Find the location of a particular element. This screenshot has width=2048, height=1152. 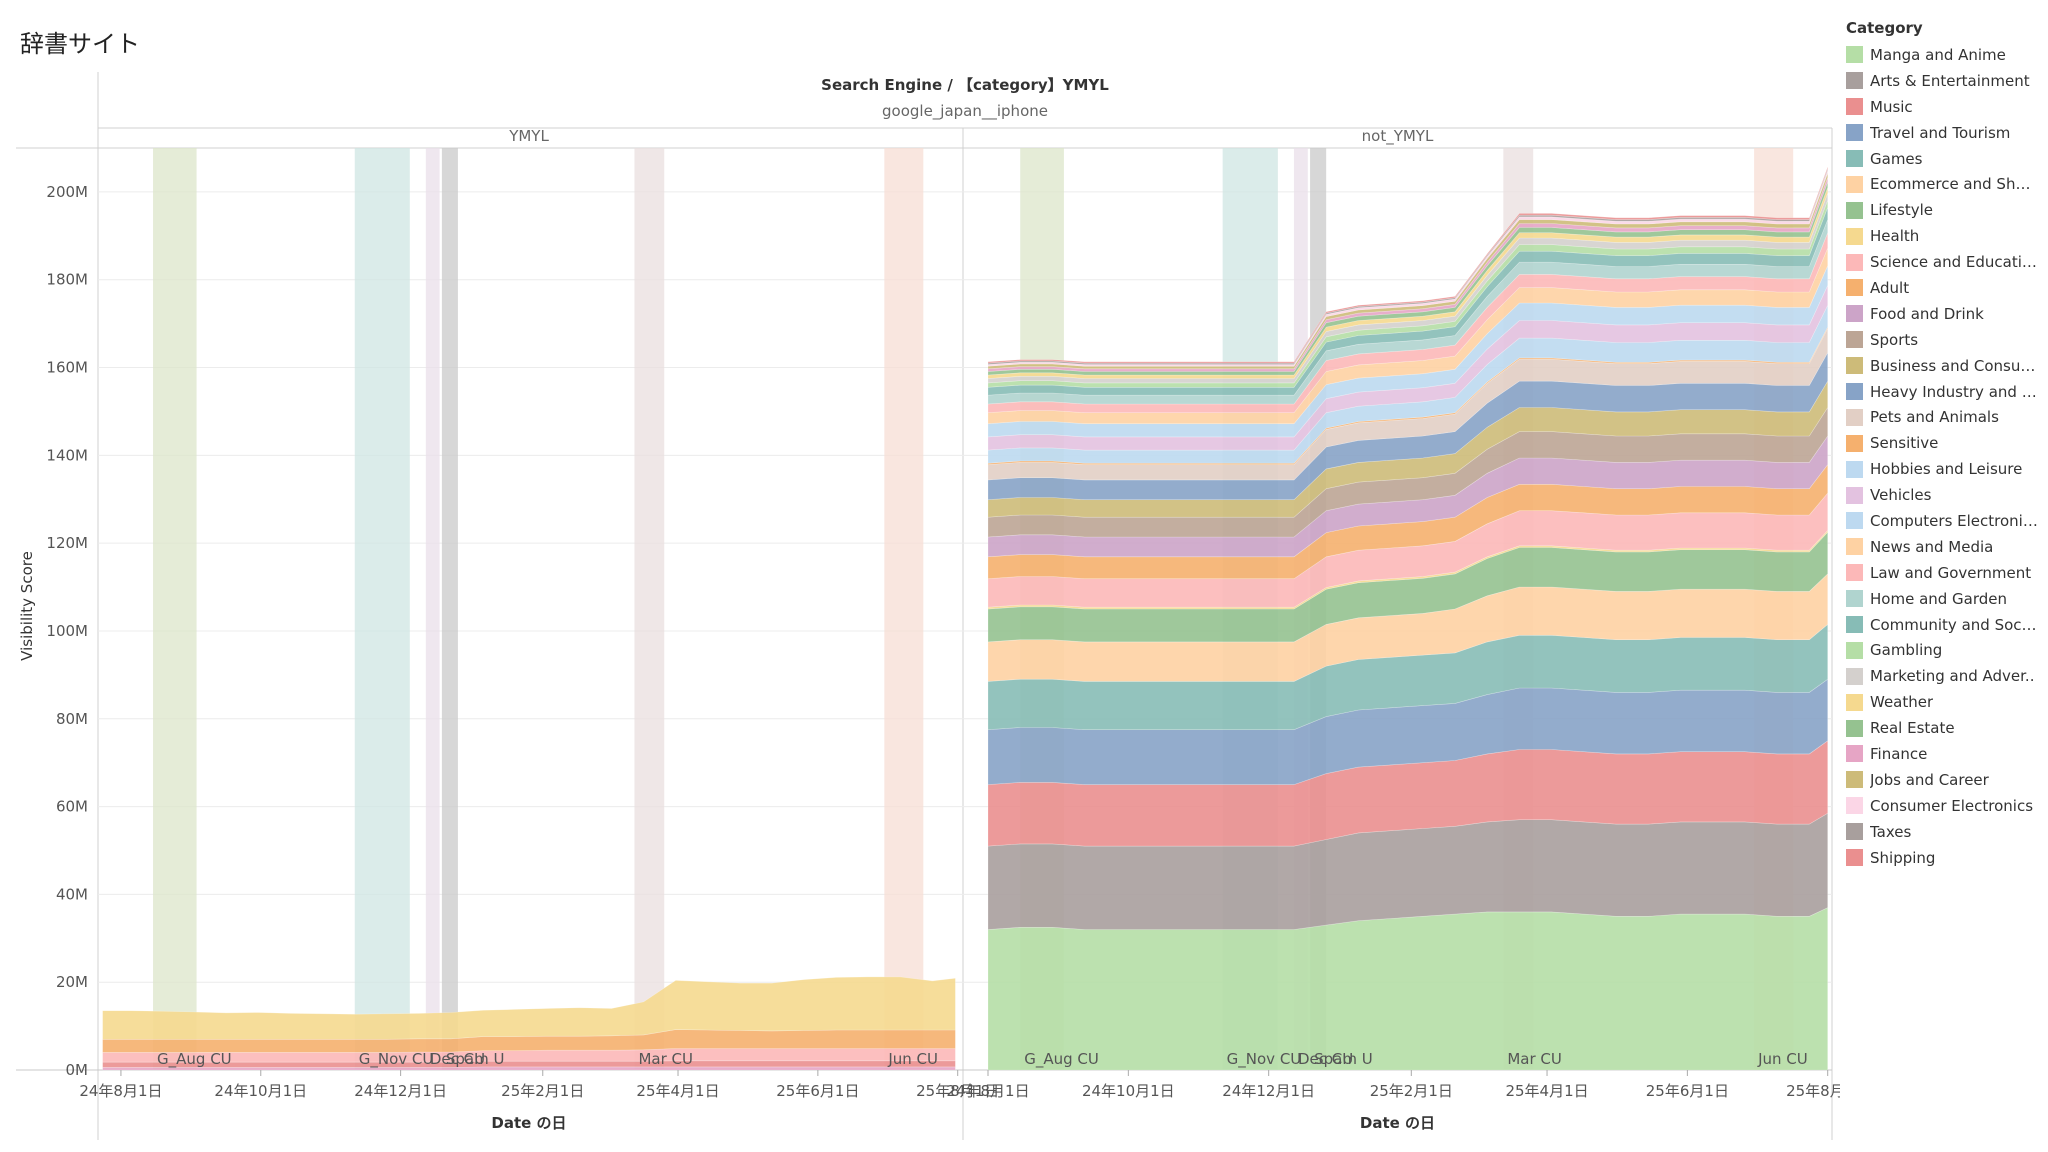

legend-label: Arts & Entertainment is located at coordinates (1950, 80).